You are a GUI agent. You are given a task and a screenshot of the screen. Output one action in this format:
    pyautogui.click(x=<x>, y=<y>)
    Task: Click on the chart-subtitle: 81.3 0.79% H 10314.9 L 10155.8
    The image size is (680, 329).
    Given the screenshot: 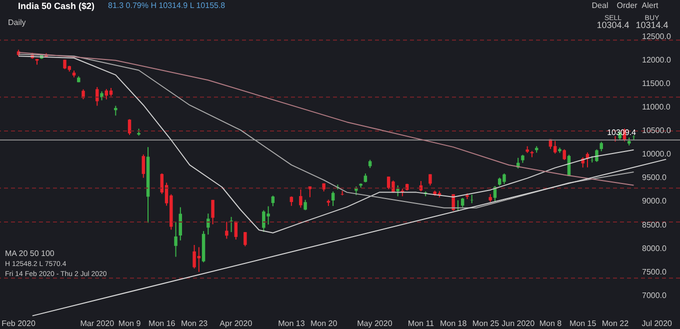 What is the action you would take?
    pyautogui.click(x=167, y=5)
    